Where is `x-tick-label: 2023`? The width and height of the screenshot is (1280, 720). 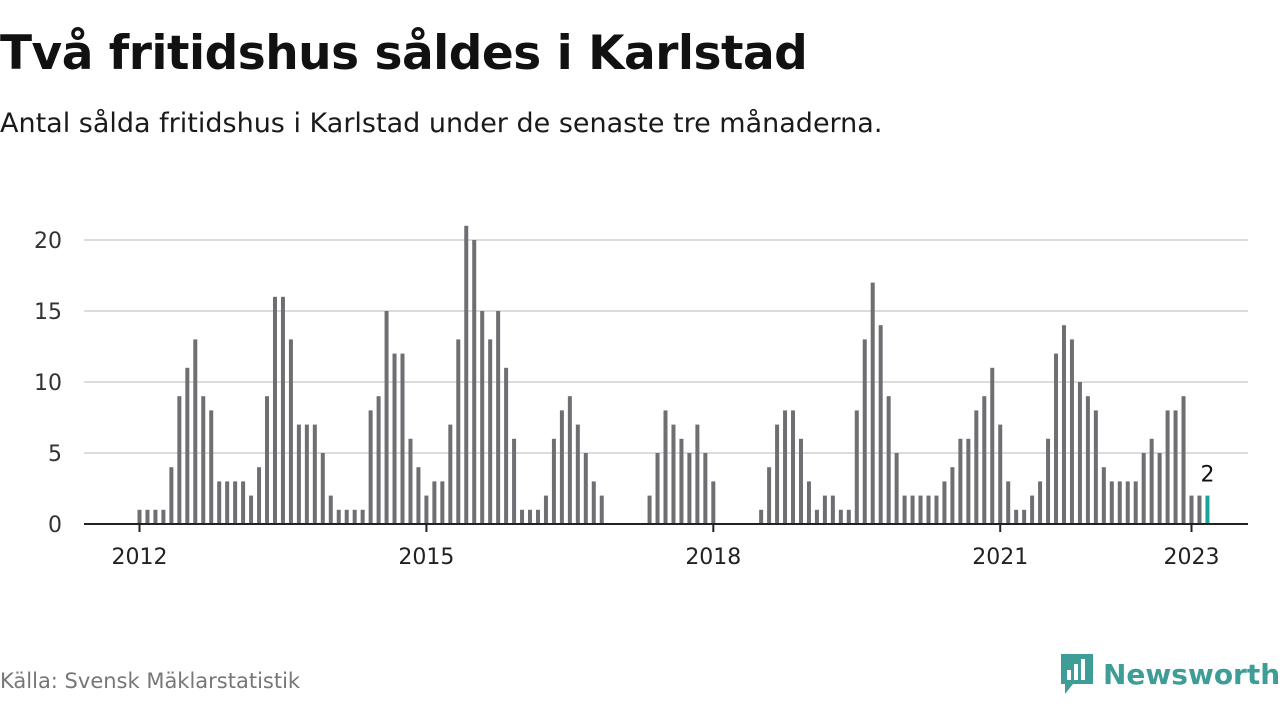 x-tick-label: 2023 is located at coordinates (1192, 557).